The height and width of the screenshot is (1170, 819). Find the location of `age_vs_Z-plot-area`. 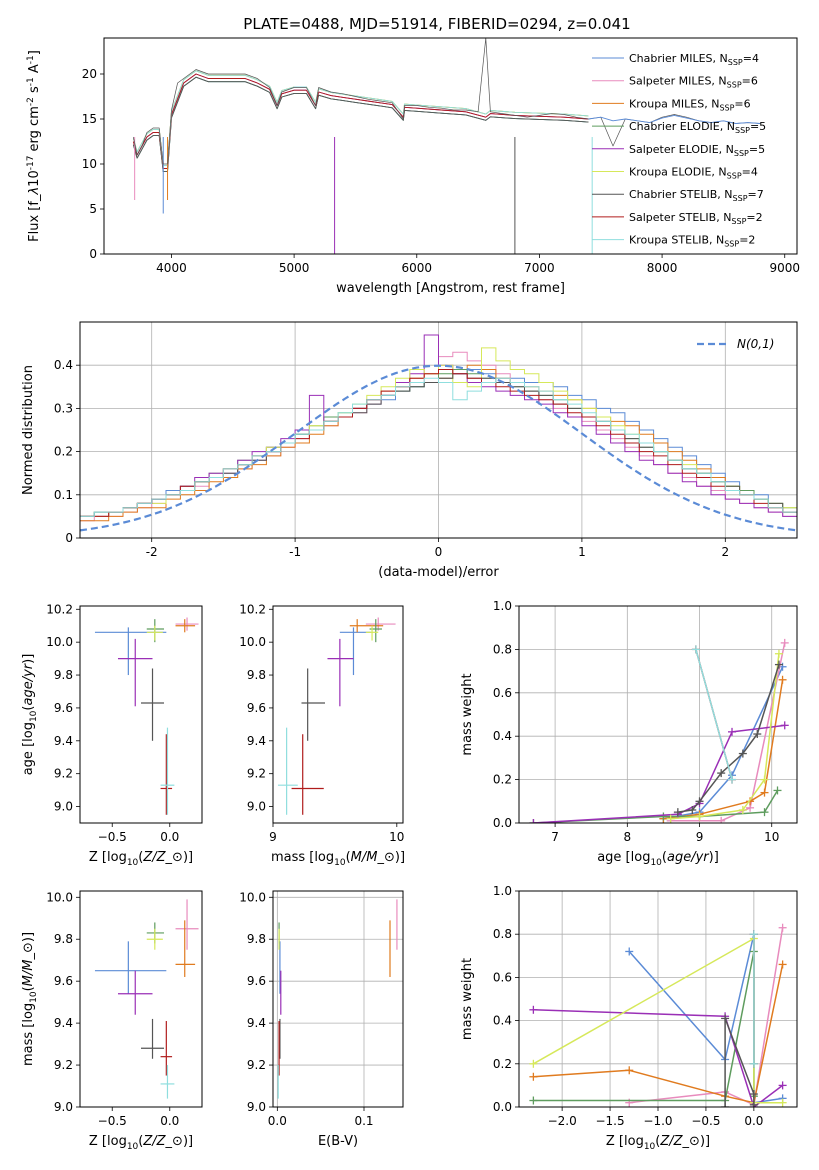

age_vs_Z-plot-area is located at coordinates (146, 716).